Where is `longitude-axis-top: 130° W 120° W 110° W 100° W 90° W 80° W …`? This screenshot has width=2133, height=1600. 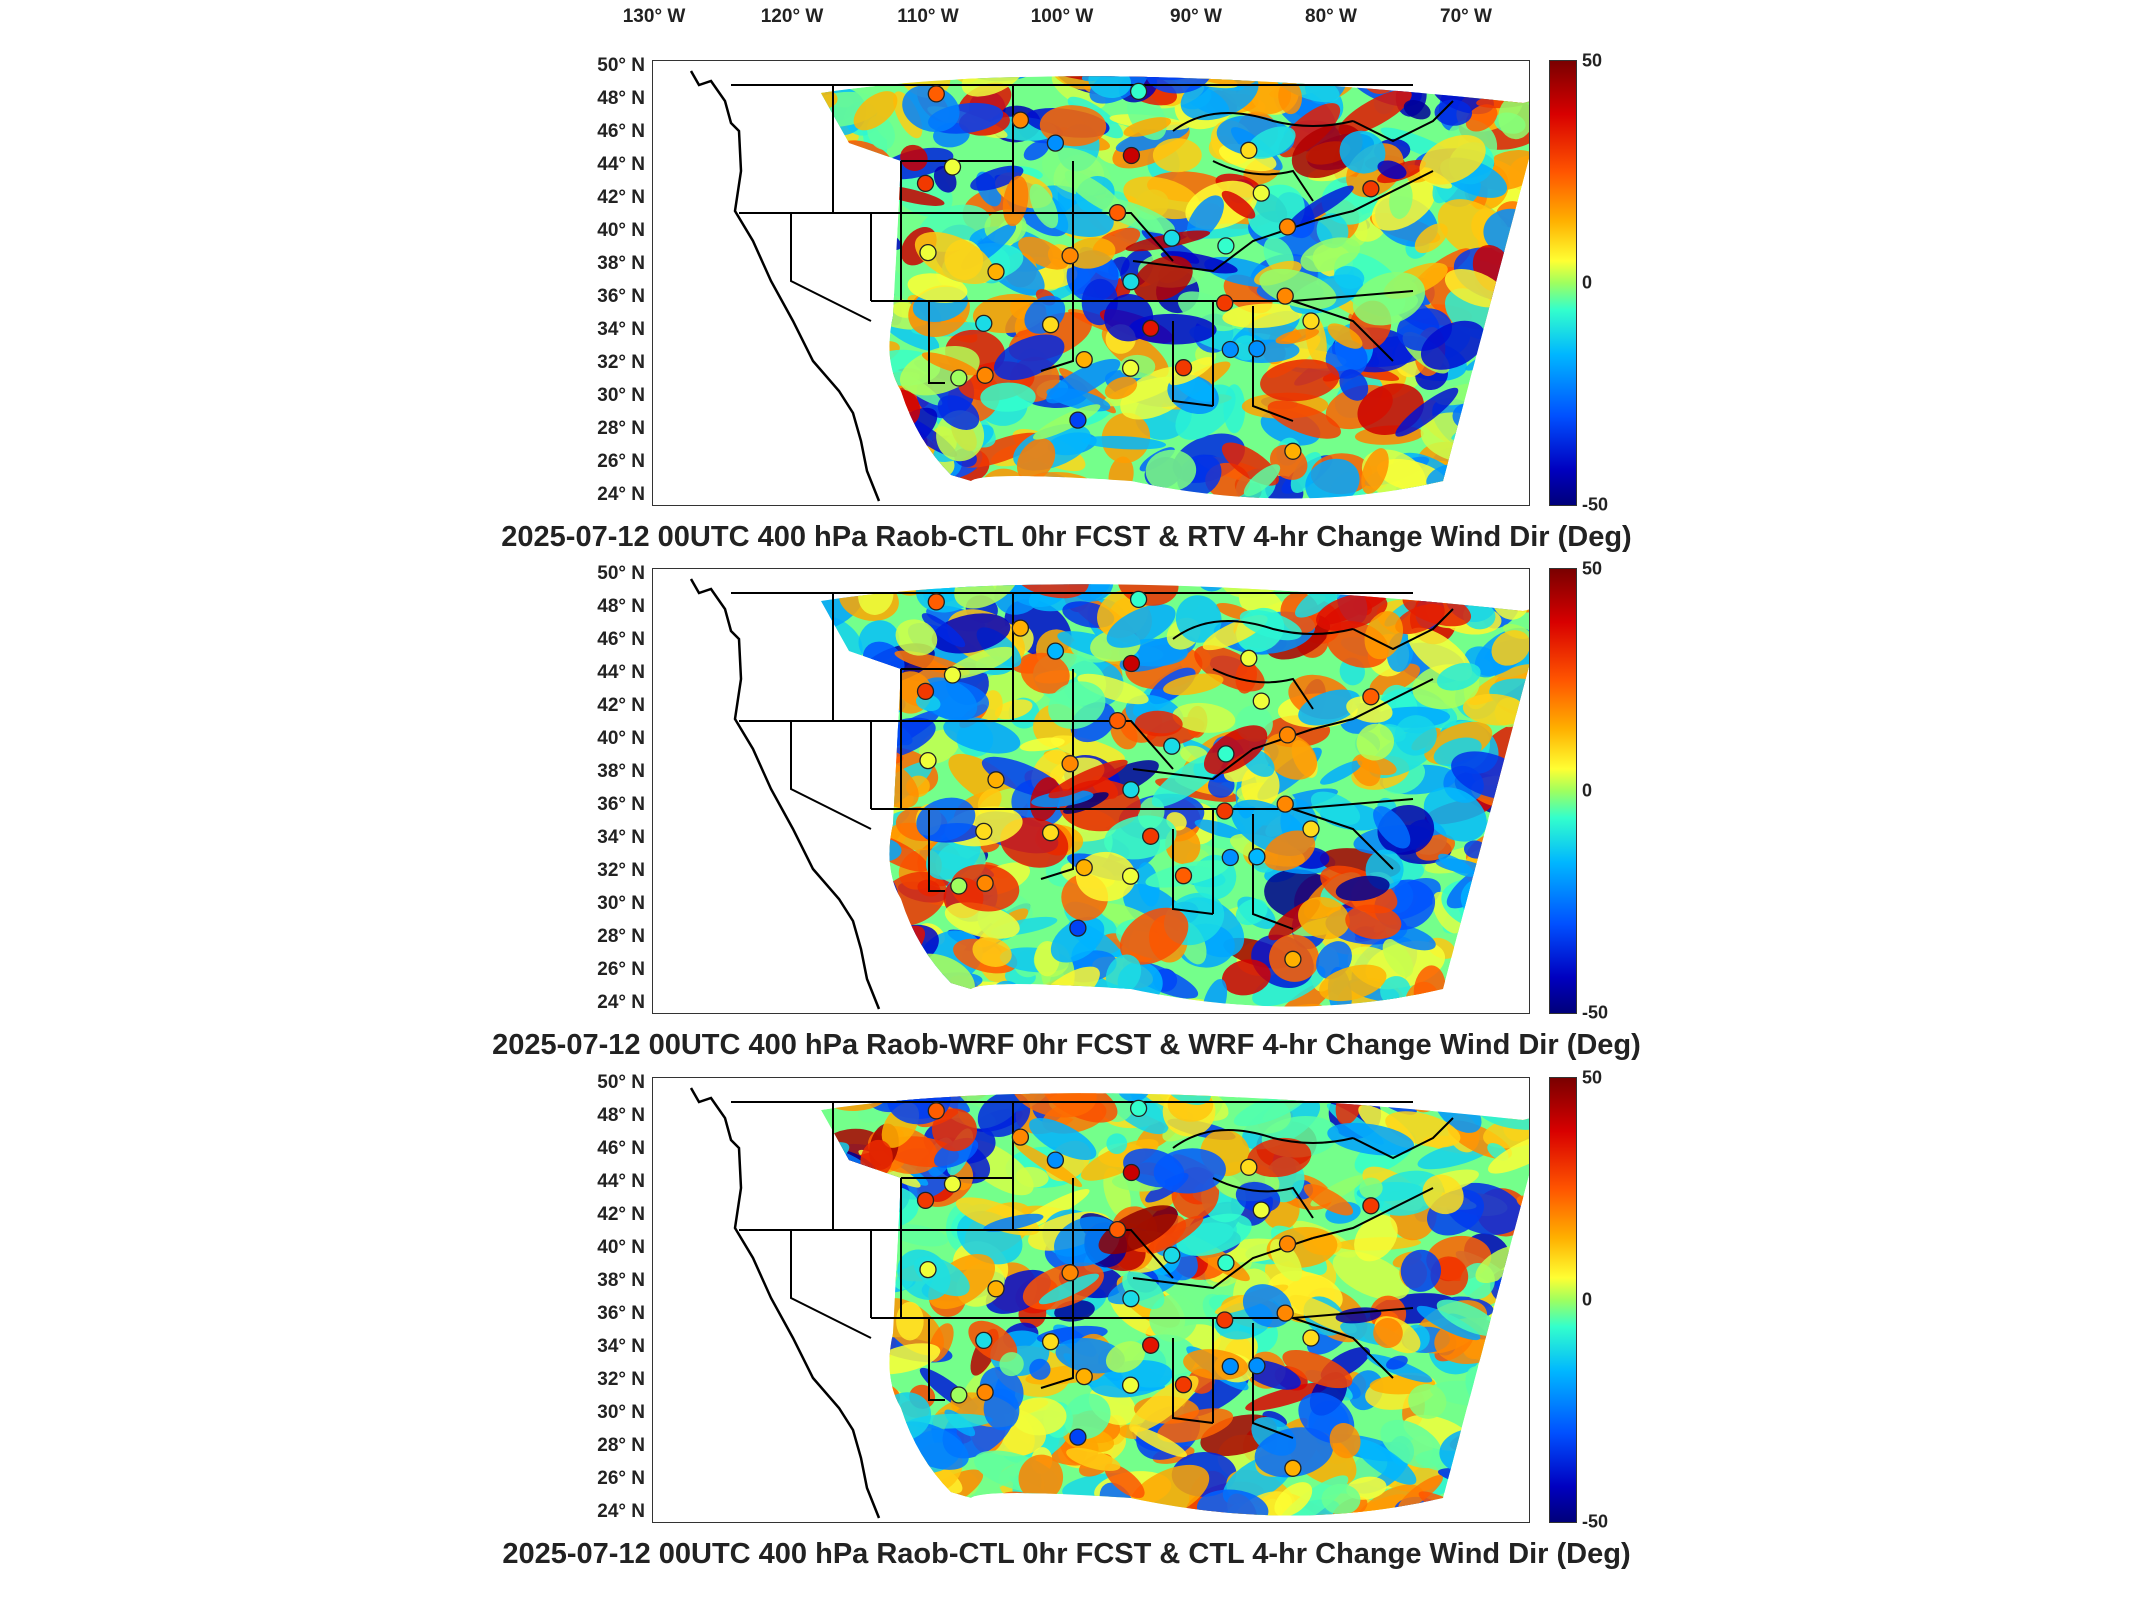
longitude-axis-top: 130° W 120° W 110° W 100° W 90° W 80° W … is located at coordinates (1066, 20).